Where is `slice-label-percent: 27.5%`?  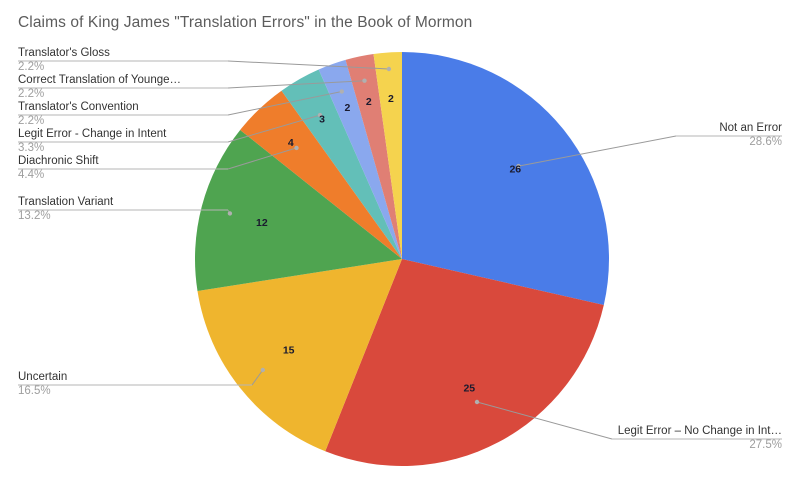 slice-label-percent: 27.5% is located at coordinates (765, 445).